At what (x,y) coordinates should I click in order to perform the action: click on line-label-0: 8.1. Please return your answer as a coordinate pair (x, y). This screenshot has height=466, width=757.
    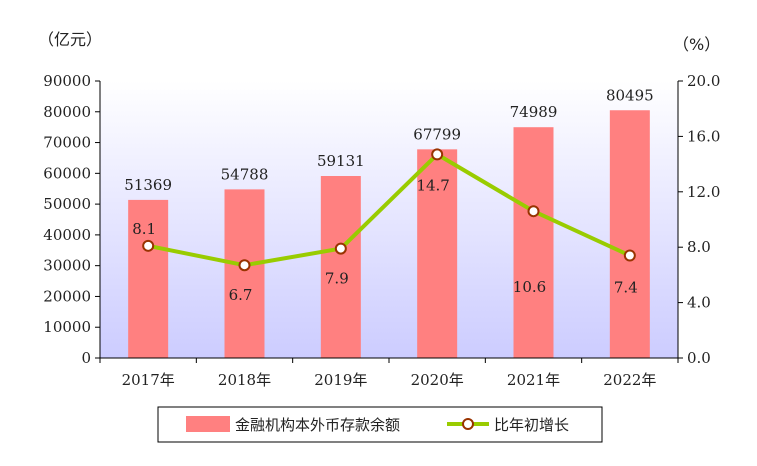
    Looking at the image, I should click on (144, 229).